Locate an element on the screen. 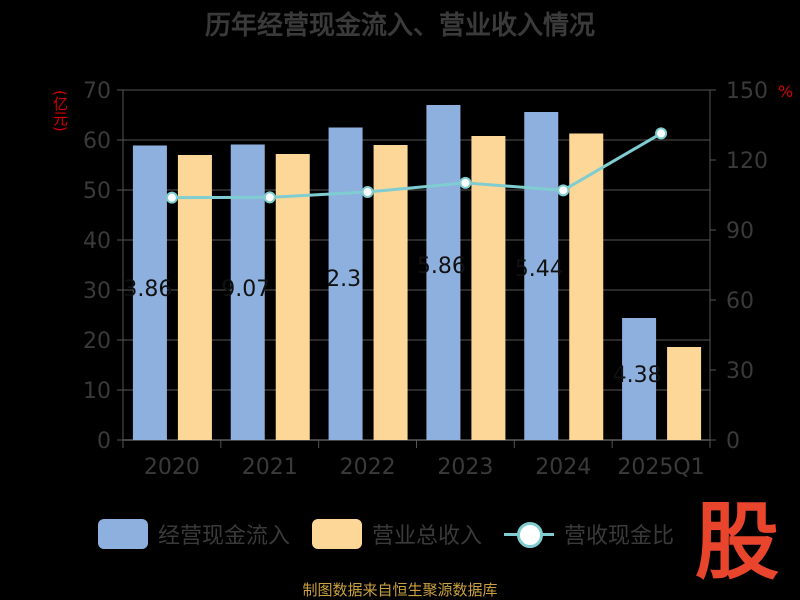 The image size is (800, 600). y-tick-label-left: 60 is located at coordinates (97, 141).